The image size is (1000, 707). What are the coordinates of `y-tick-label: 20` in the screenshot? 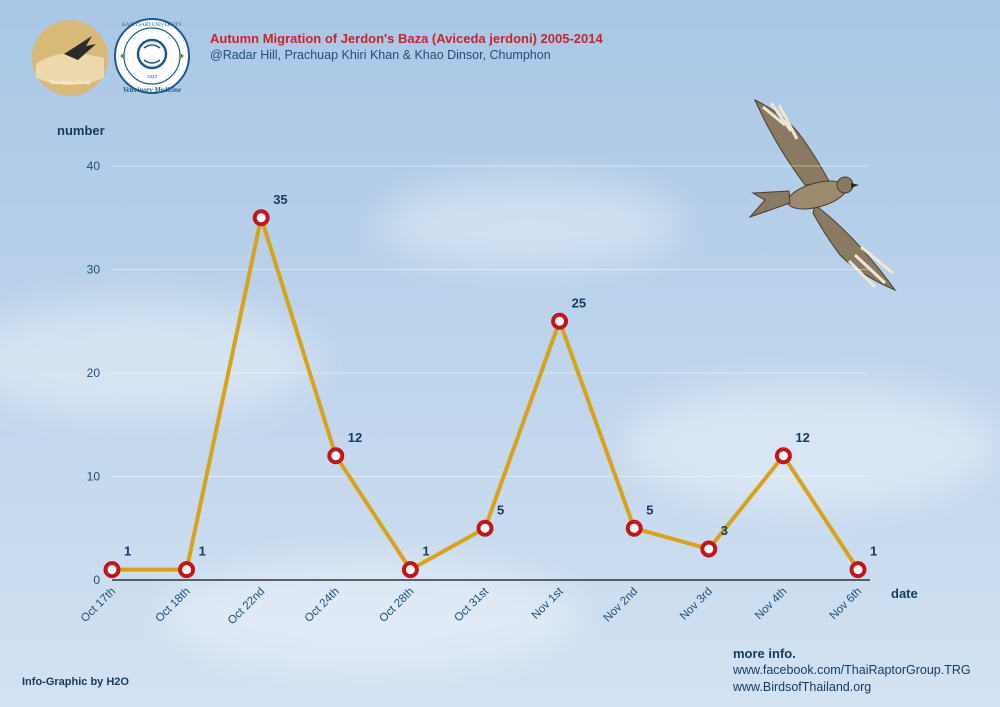 It's located at (94, 373).